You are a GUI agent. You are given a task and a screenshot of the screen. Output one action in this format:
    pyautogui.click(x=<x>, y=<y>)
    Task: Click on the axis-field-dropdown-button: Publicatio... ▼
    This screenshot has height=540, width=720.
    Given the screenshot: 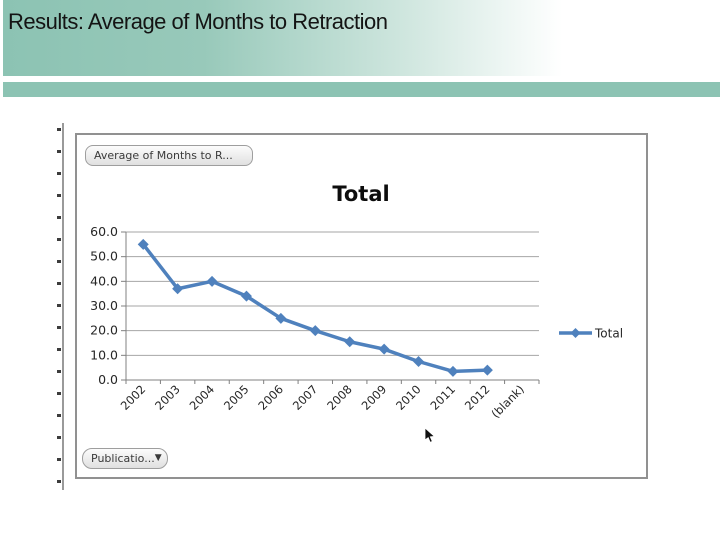 What is the action you would take?
    pyautogui.click(x=125, y=458)
    